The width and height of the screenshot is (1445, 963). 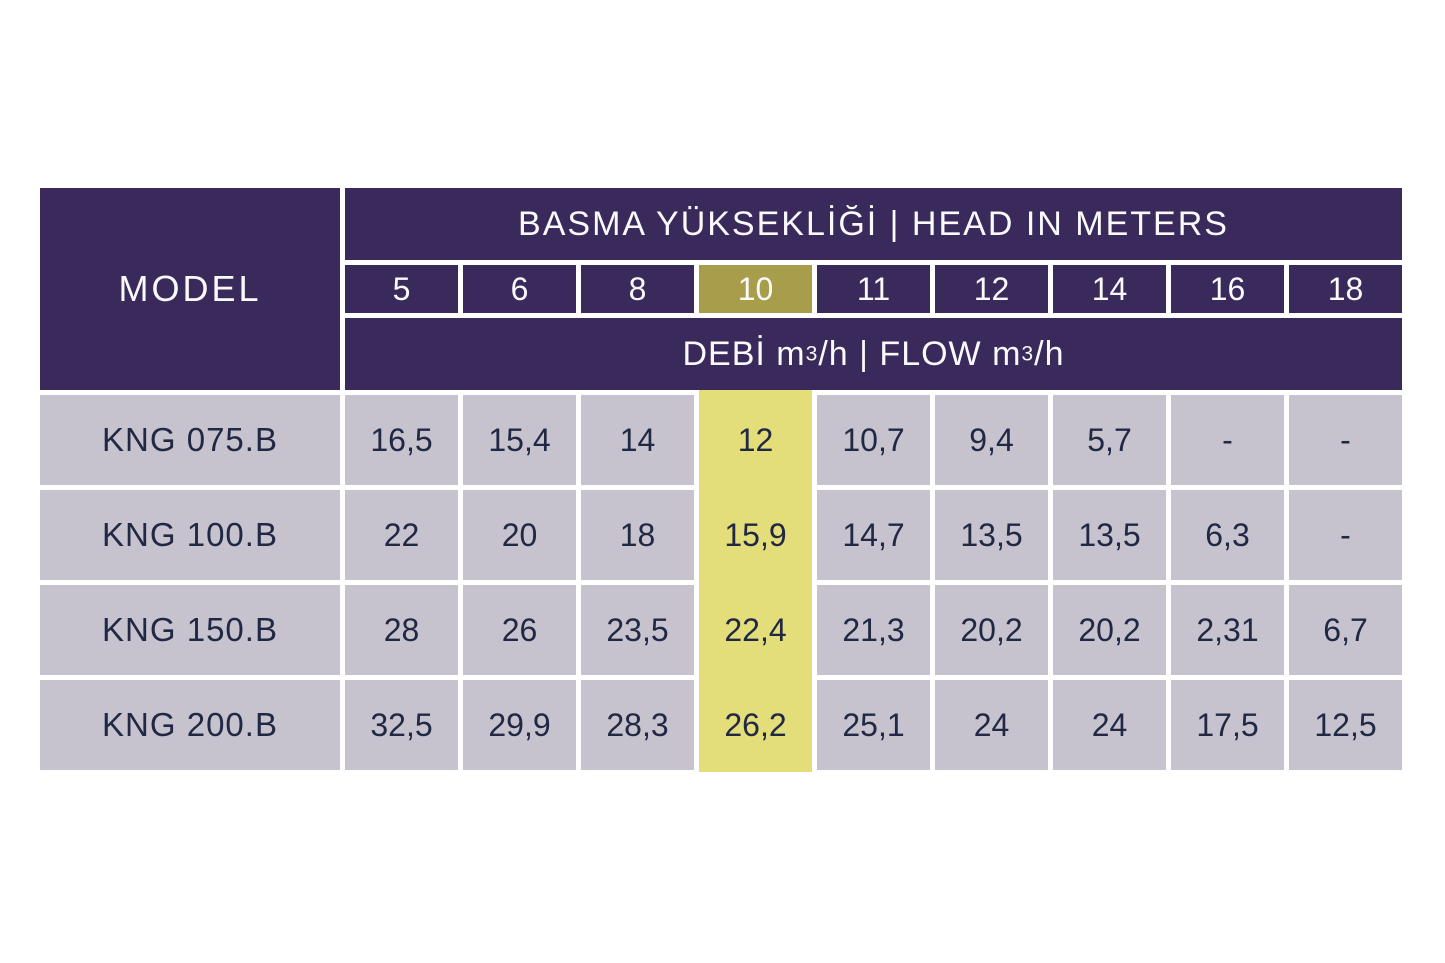 What do you see at coordinates (1227, 289) in the screenshot?
I see `head-col-16: 16` at bounding box center [1227, 289].